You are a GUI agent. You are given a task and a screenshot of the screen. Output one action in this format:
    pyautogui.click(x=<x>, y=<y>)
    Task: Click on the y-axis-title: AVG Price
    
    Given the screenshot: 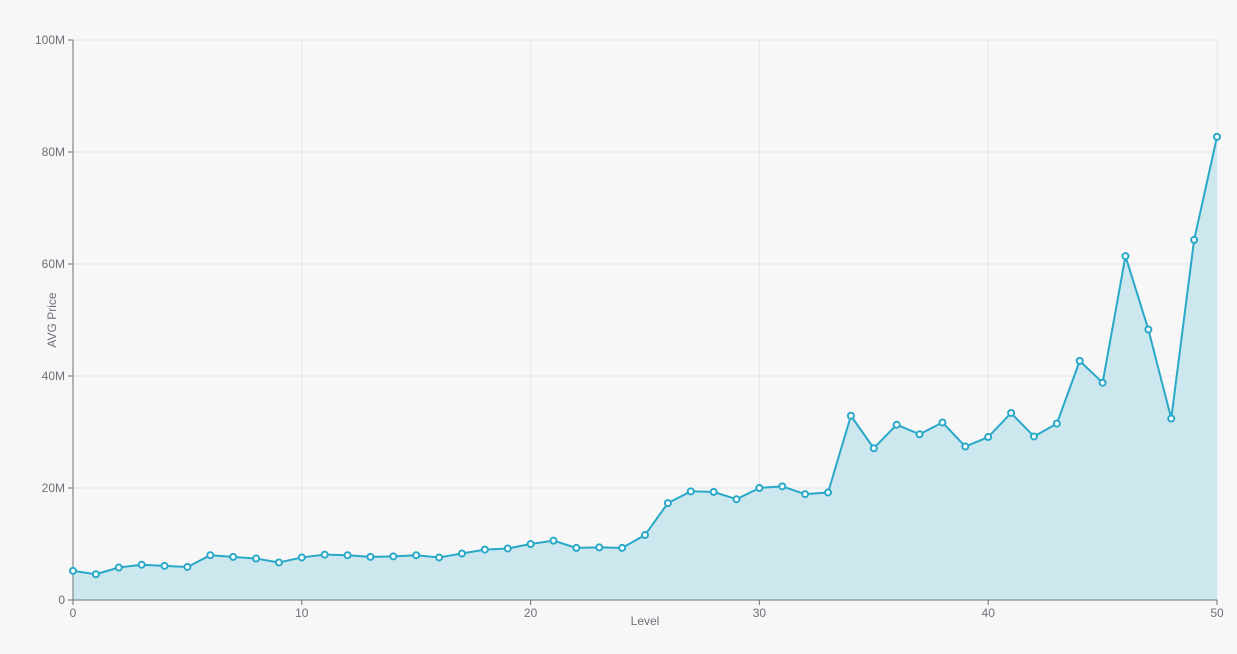 What is the action you would take?
    pyautogui.click(x=52, y=319)
    